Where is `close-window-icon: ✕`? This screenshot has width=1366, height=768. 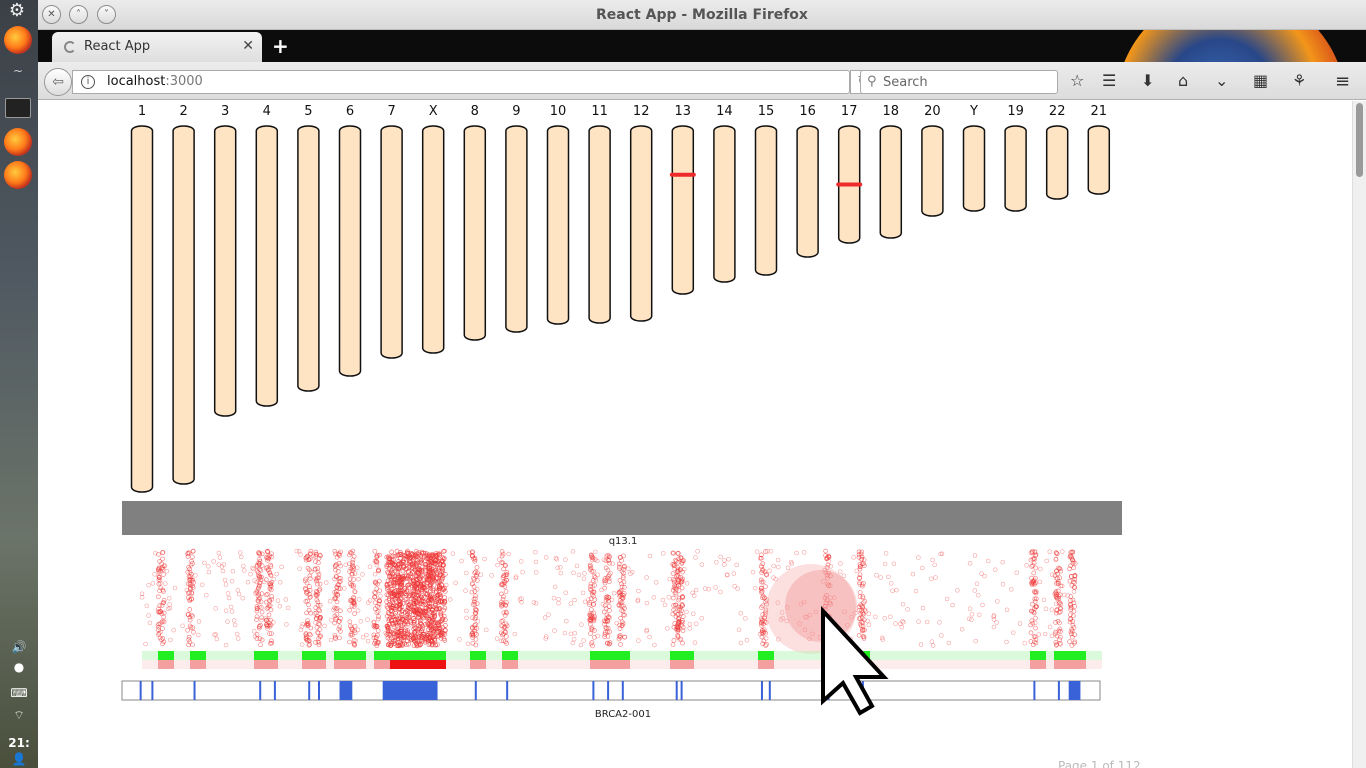
close-window-icon: ✕ is located at coordinates (51, 14).